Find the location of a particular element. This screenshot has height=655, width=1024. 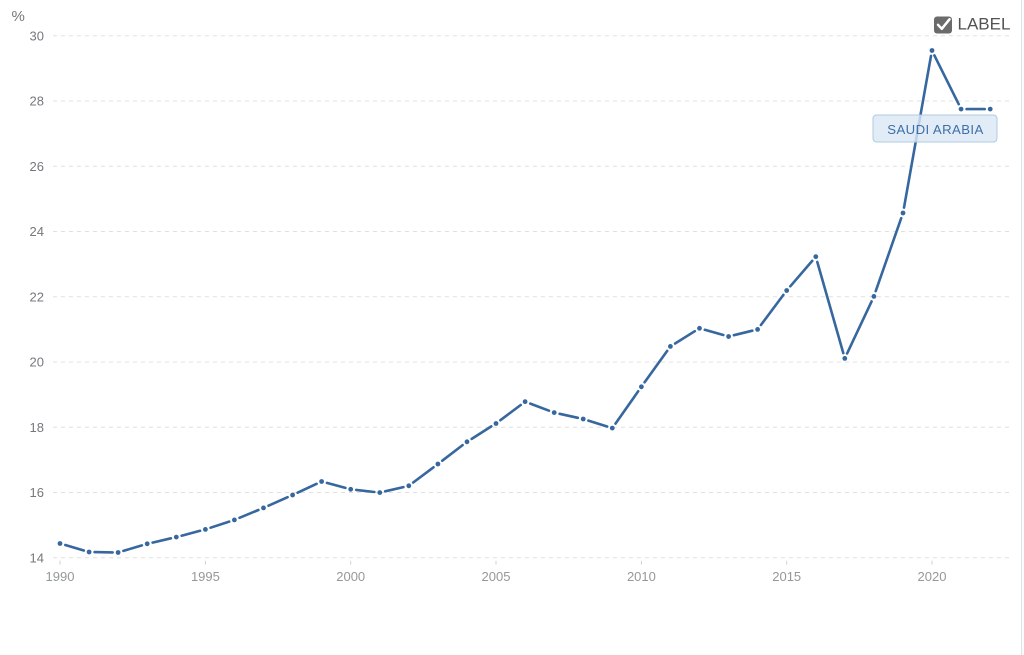

svg-text: 24 is located at coordinates (37, 231).